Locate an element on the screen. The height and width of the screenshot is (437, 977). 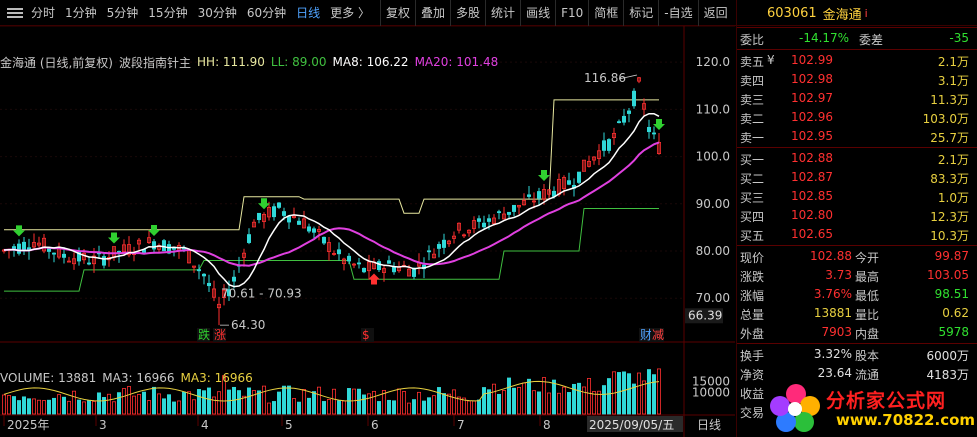
asks-price: 102.95 is located at coordinates (812, 136).